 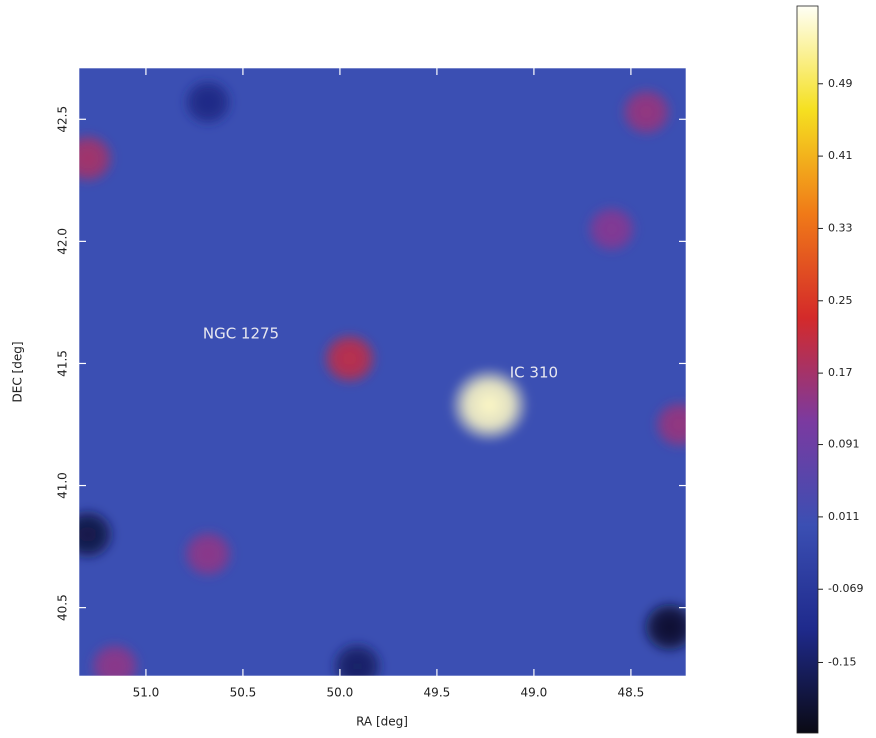 I want to click on colorbar-tick-label: -0.069, so click(x=845, y=588).